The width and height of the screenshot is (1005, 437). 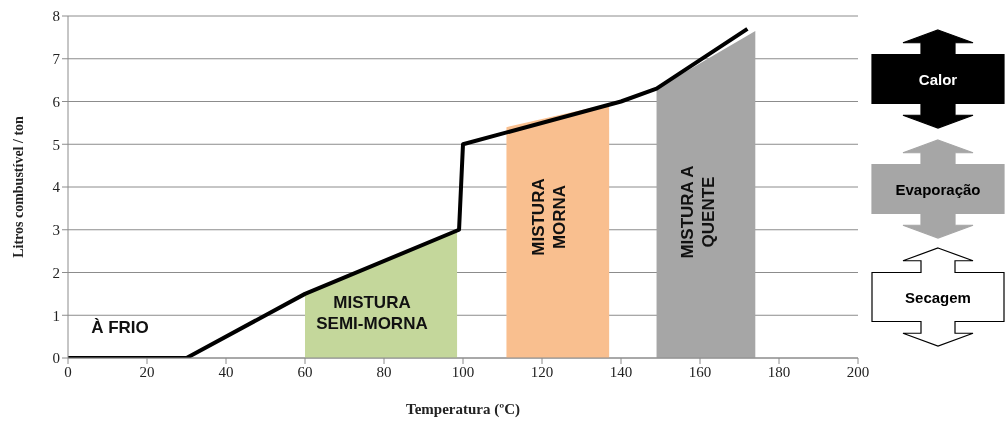 What do you see at coordinates (56, 358) in the screenshot?
I see `y-tick-label: 0` at bounding box center [56, 358].